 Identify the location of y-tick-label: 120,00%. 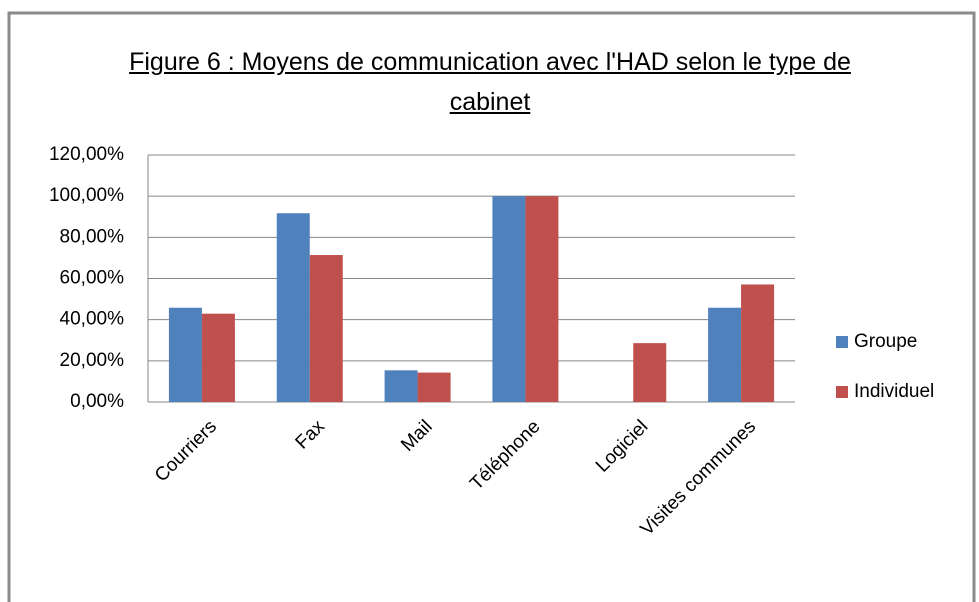
(86, 154).